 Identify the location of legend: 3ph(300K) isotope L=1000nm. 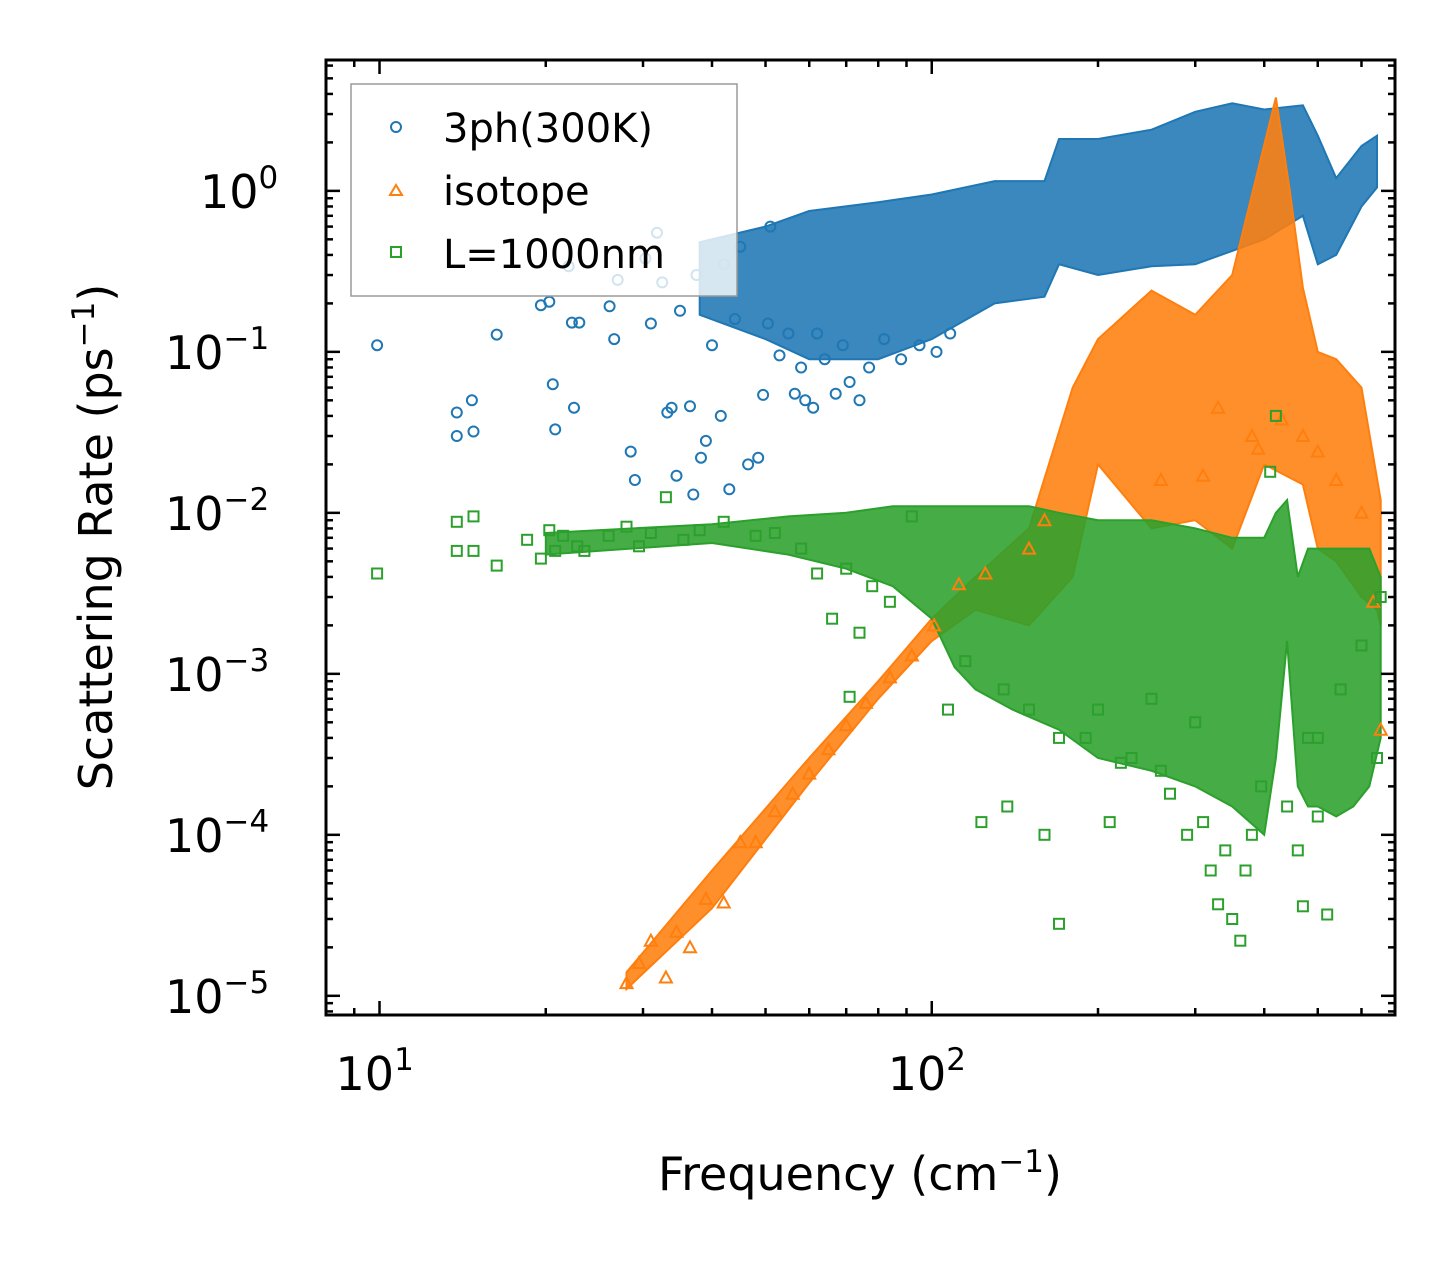
(544, 190).